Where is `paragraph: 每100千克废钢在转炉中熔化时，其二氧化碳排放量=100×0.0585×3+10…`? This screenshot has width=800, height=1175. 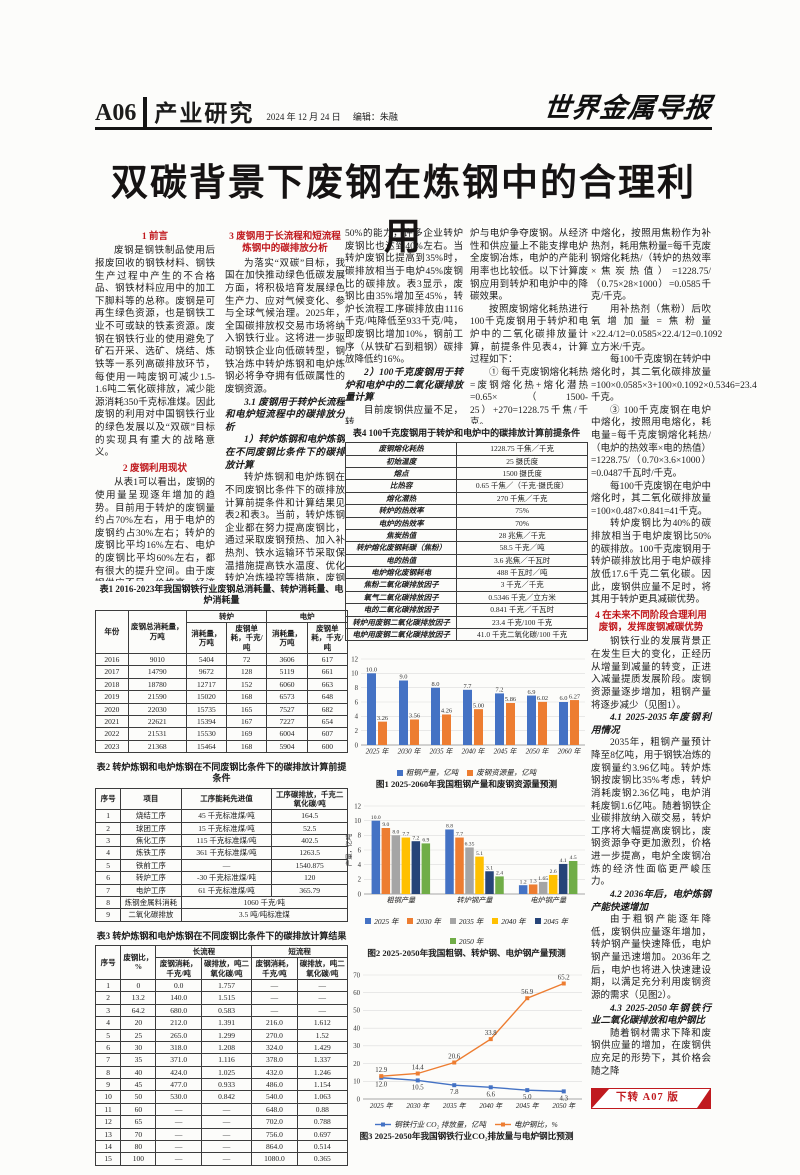 paragraph: 每100千克废钢在转炉中熔化时，其二氧化碳排放量=100×0.0585×3+10… is located at coordinates (674, 379).